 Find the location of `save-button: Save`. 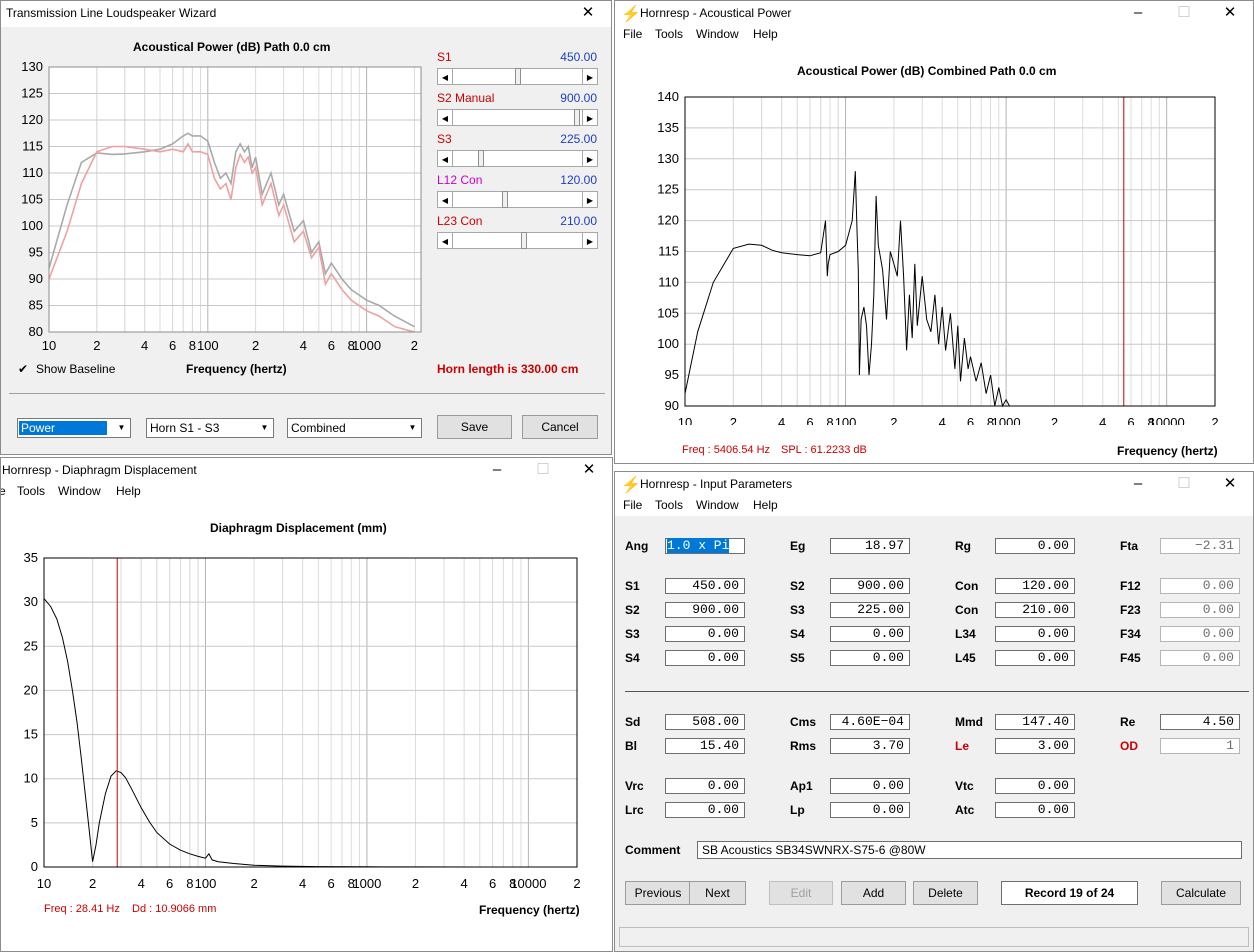

save-button: Save is located at coordinates (474, 427).